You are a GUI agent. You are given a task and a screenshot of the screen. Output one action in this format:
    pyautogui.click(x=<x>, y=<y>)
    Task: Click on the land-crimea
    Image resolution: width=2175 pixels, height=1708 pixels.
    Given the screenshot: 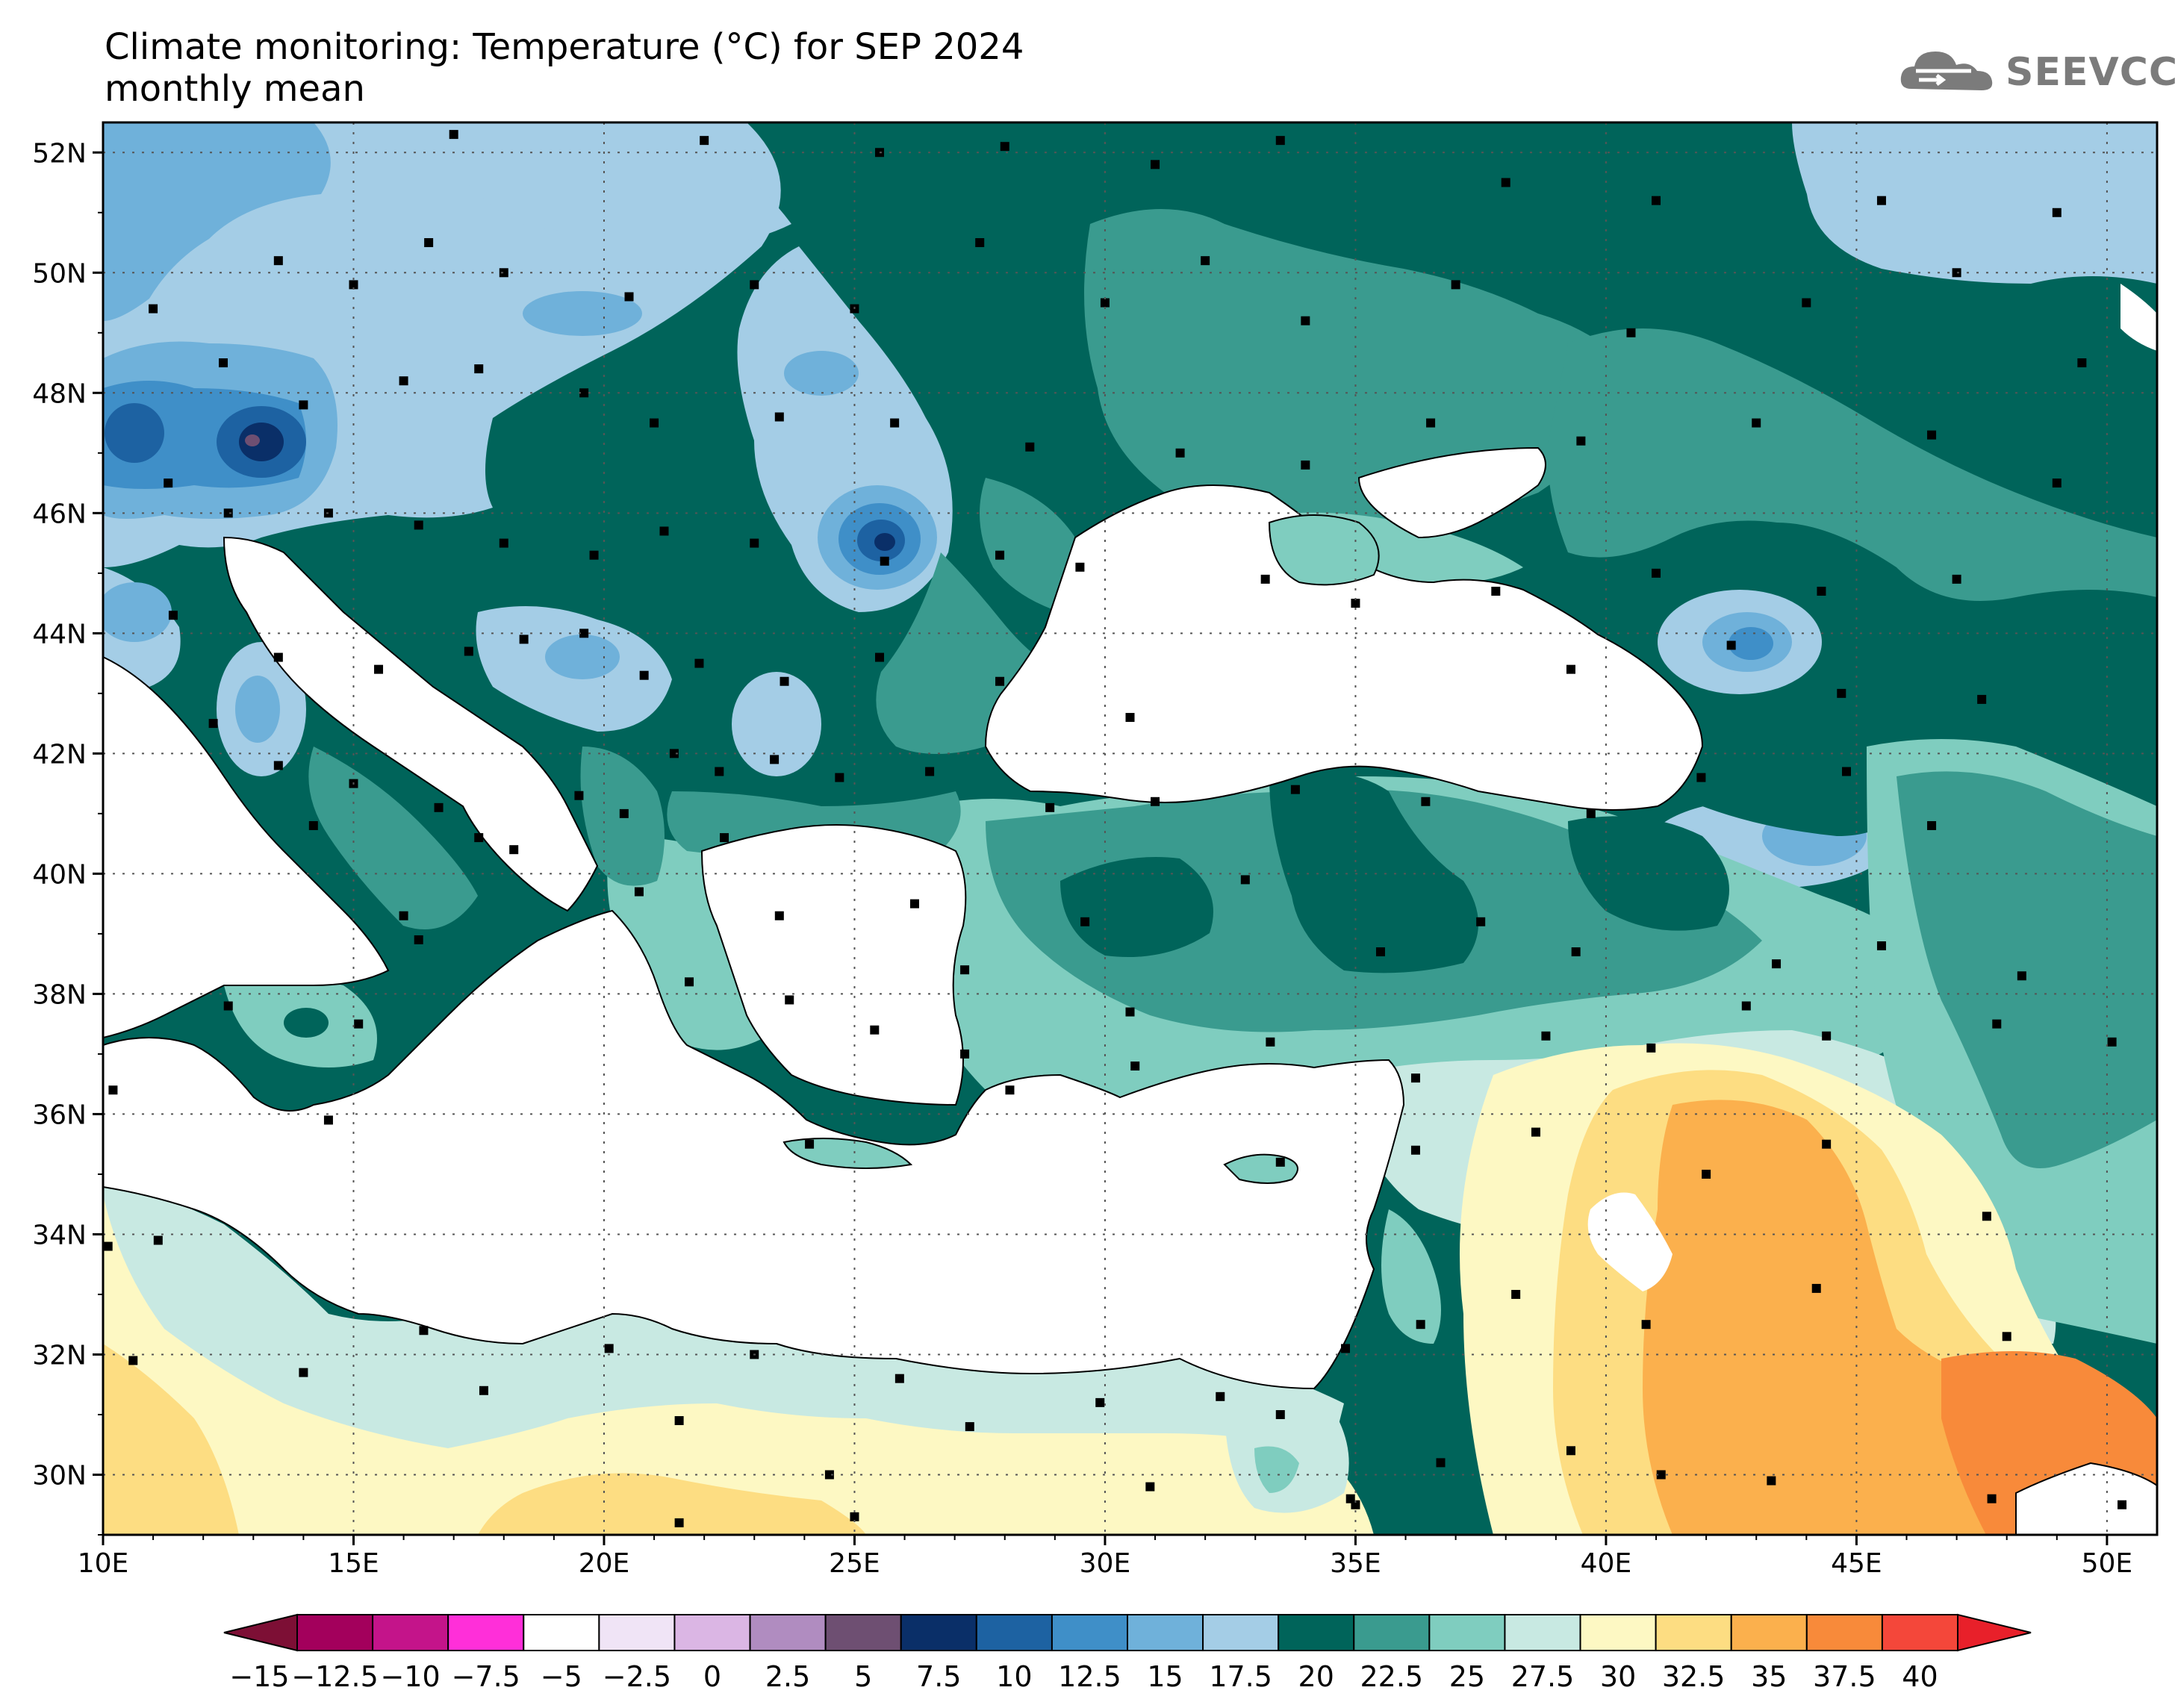 What is the action you would take?
    pyautogui.click(x=1324, y=550)
    